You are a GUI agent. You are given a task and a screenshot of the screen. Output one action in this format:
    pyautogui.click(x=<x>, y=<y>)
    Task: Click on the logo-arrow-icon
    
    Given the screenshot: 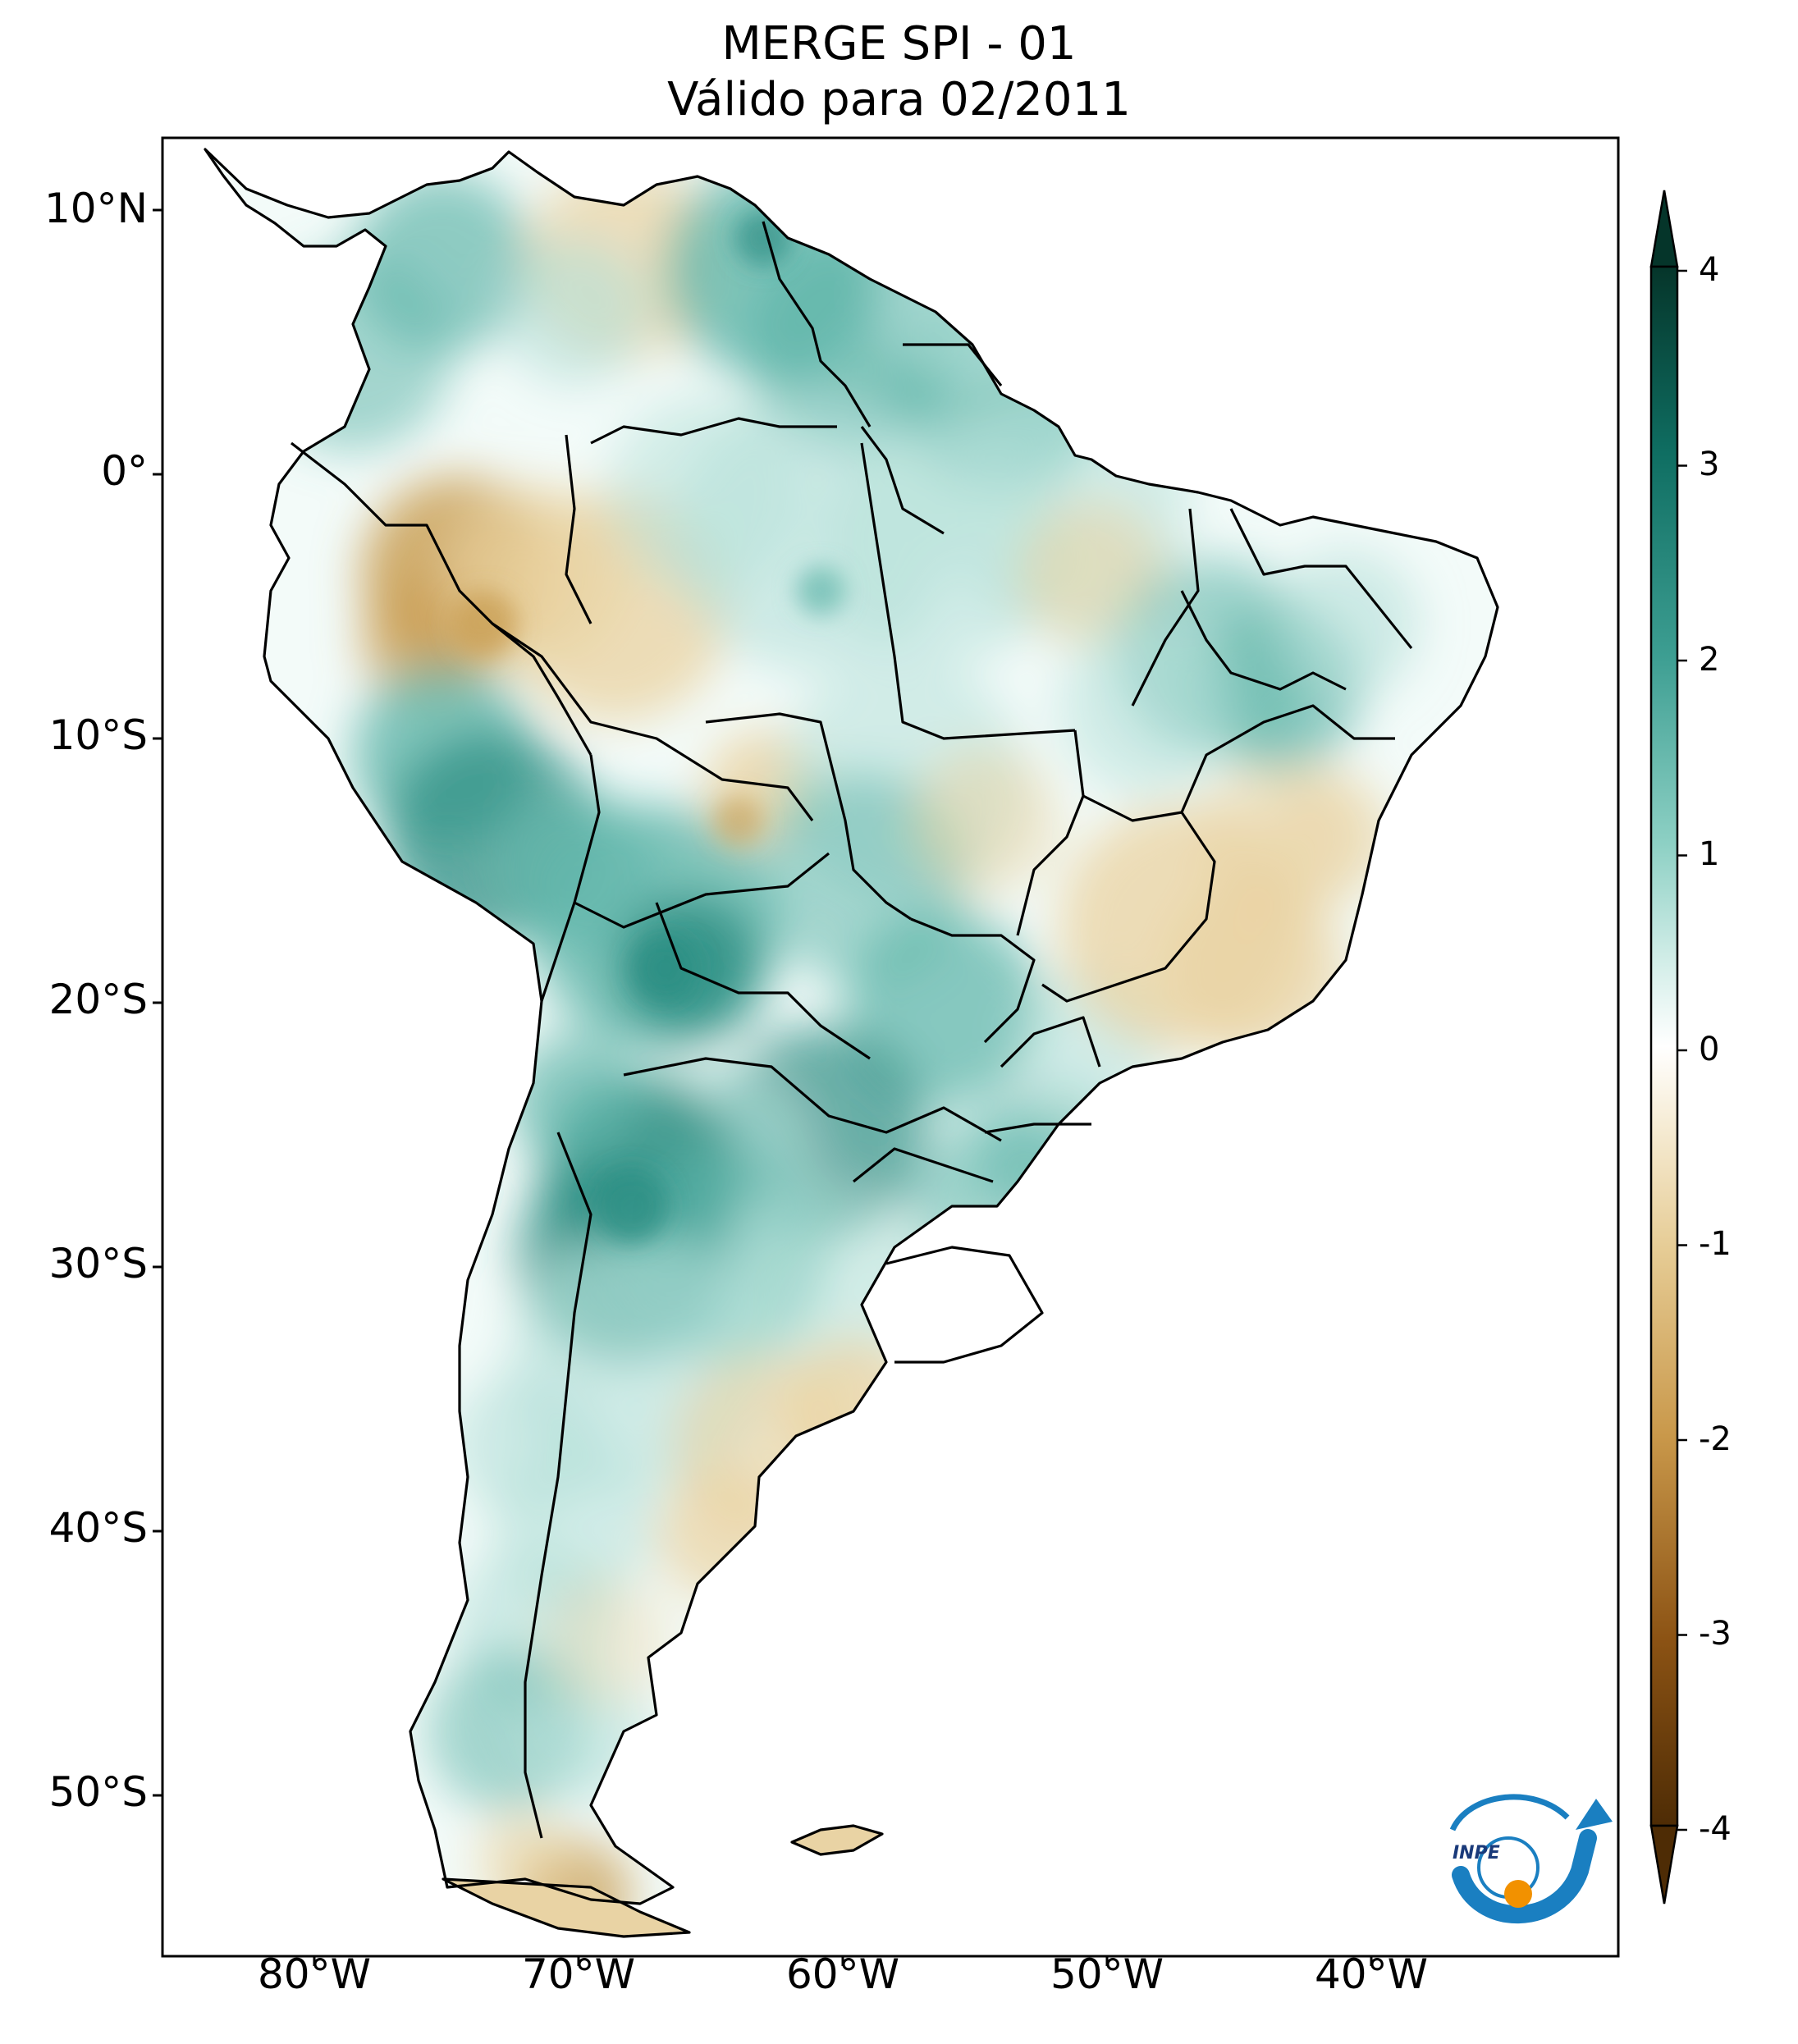 What is the action you would take?
    pyautogui.click(x=1594, y=1814)
    